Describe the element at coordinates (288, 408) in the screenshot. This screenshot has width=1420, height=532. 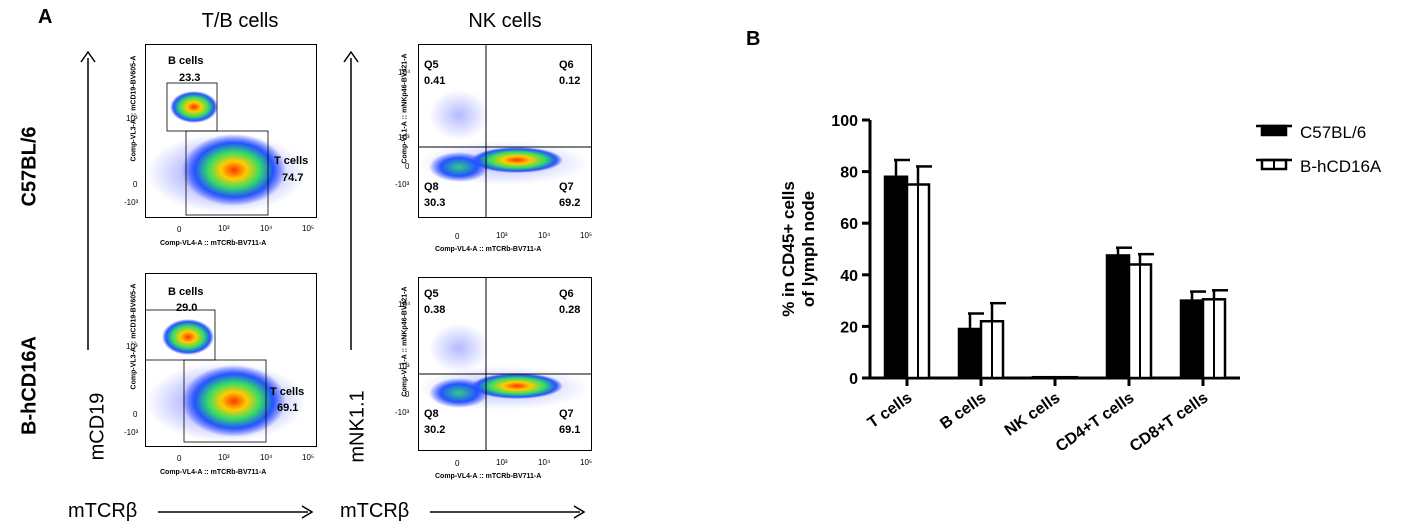
I see `gate-value-t-hcd16: 69.1` at that location.